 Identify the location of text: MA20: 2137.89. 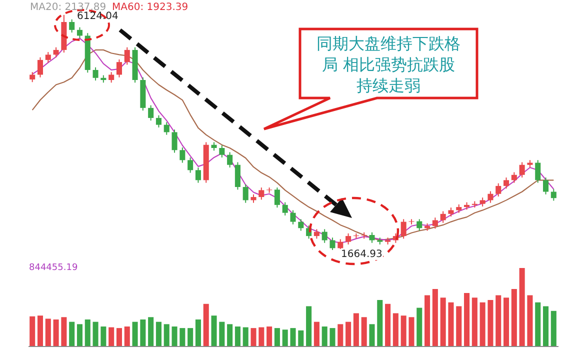
(68, 7).